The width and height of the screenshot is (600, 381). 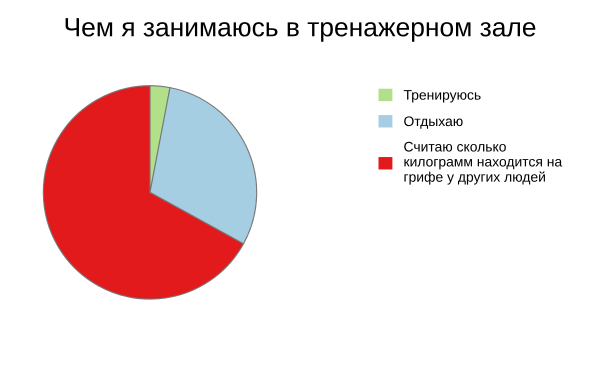 What do you see at coordinates (301, 30) in the screenshot?
I see `chart-title: Чем я занимаюсь в тренажерном зале` at bounding box center [301, 30].